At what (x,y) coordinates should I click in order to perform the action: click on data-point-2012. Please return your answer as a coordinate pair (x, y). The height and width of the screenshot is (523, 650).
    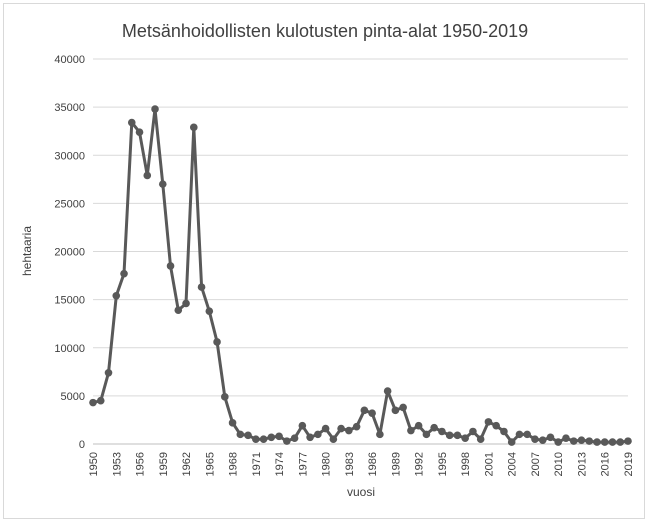
    Looking at the image, I should click on (573, 441).